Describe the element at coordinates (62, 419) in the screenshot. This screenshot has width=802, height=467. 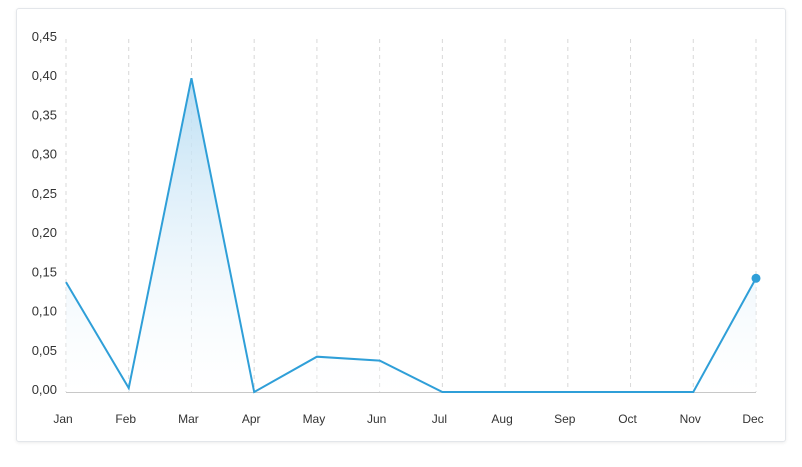
I see `x-tick-label-jan: Jan` at that location.